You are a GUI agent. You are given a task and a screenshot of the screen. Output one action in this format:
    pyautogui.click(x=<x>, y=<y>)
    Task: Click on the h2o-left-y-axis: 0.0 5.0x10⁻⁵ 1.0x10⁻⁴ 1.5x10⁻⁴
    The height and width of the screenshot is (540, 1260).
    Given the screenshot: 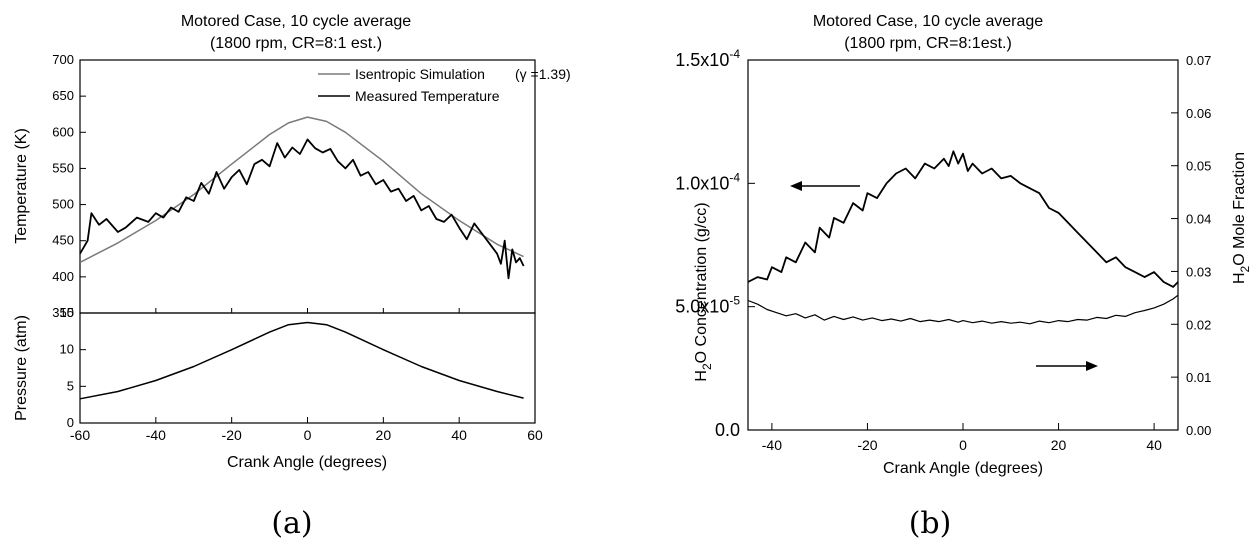 What is the action you would take?
    pyautogui.click(x=715, y=243)
    